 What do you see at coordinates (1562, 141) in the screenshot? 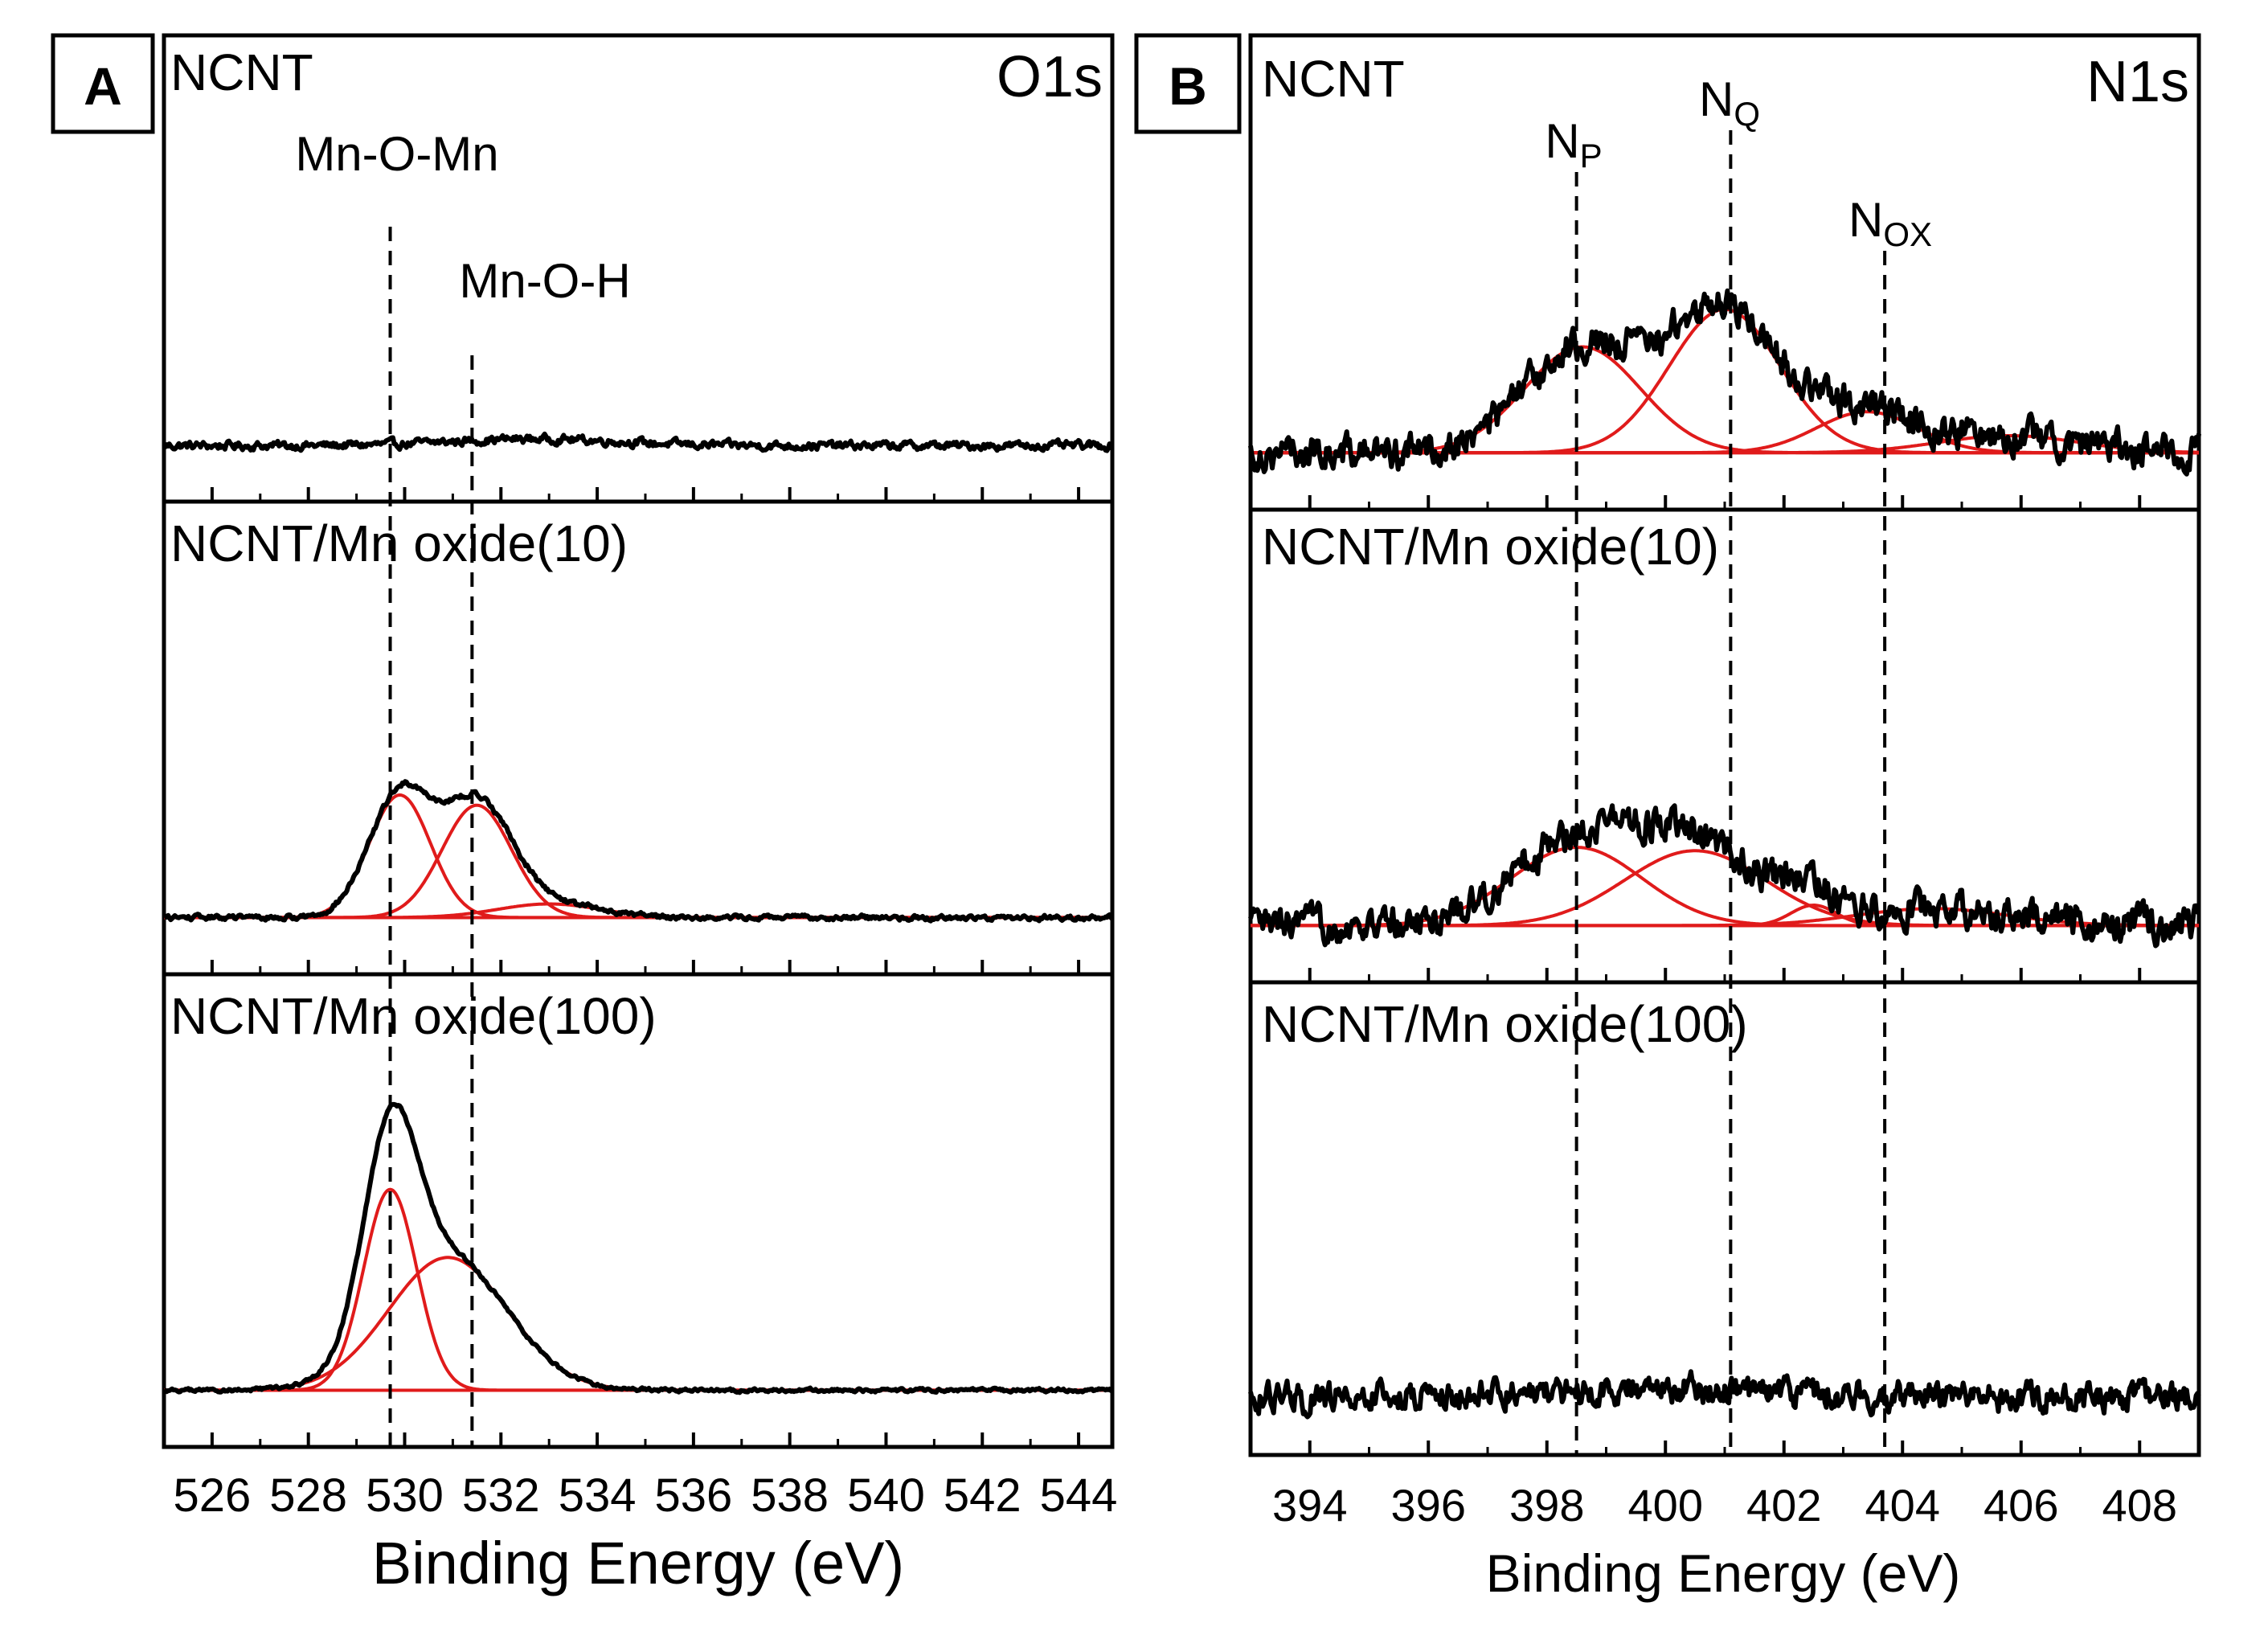
I see `panel-b-ref-label-np-main: N` at bounding box center [1562, 141].